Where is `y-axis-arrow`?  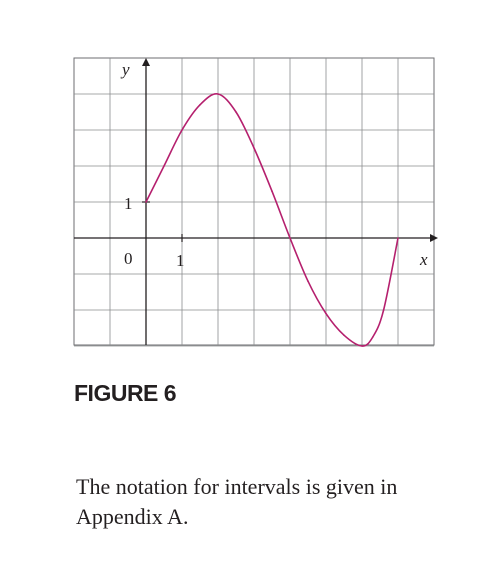 y-axis-arrow is located at coordinates (146, 62).